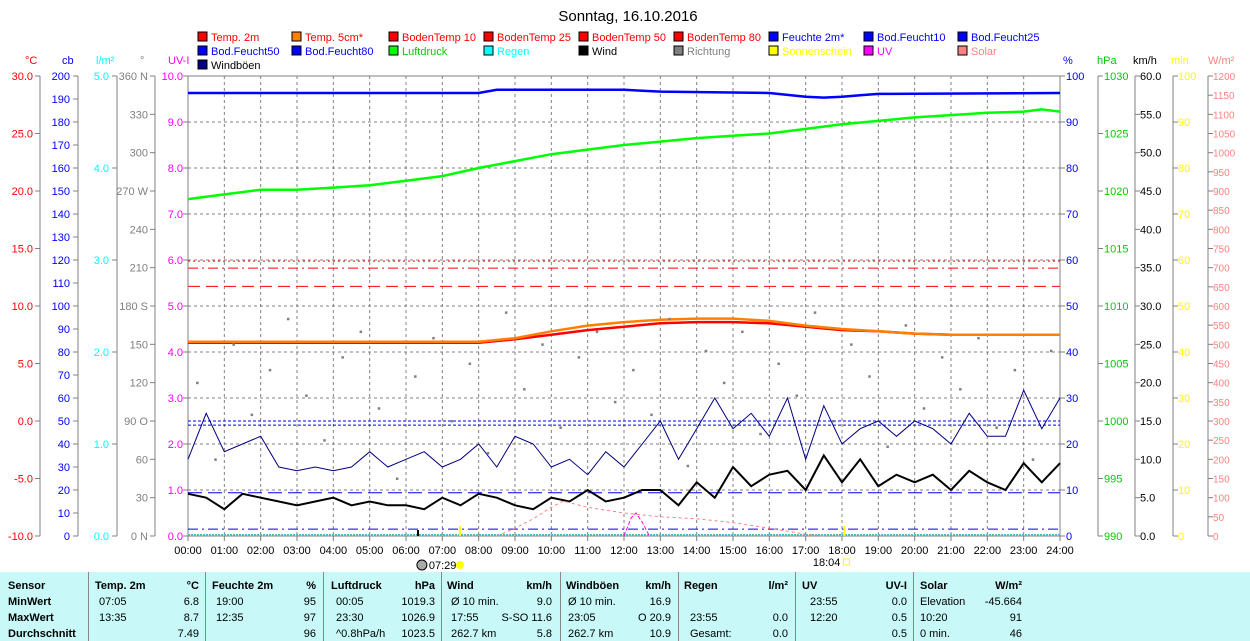  I want to click on direction-tick-label: 90 O, so click(136, 422).